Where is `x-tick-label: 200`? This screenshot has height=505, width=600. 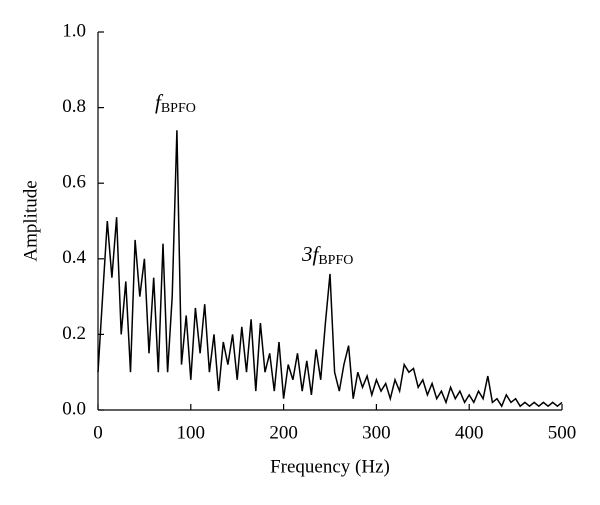 x-tick-label: 200 is located at coordinates (283, 432).